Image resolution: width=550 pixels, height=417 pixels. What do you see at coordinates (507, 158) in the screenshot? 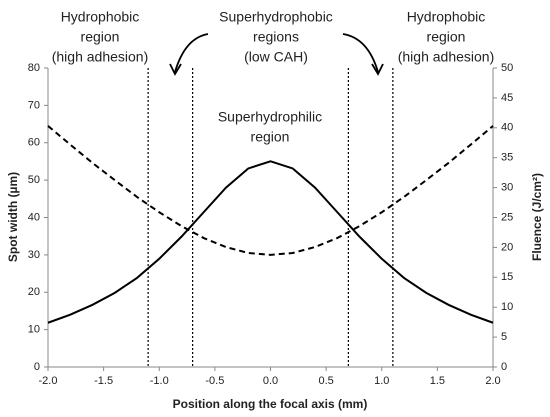
I see `y2-tick-label: 35` at bounding box center [507, 158].